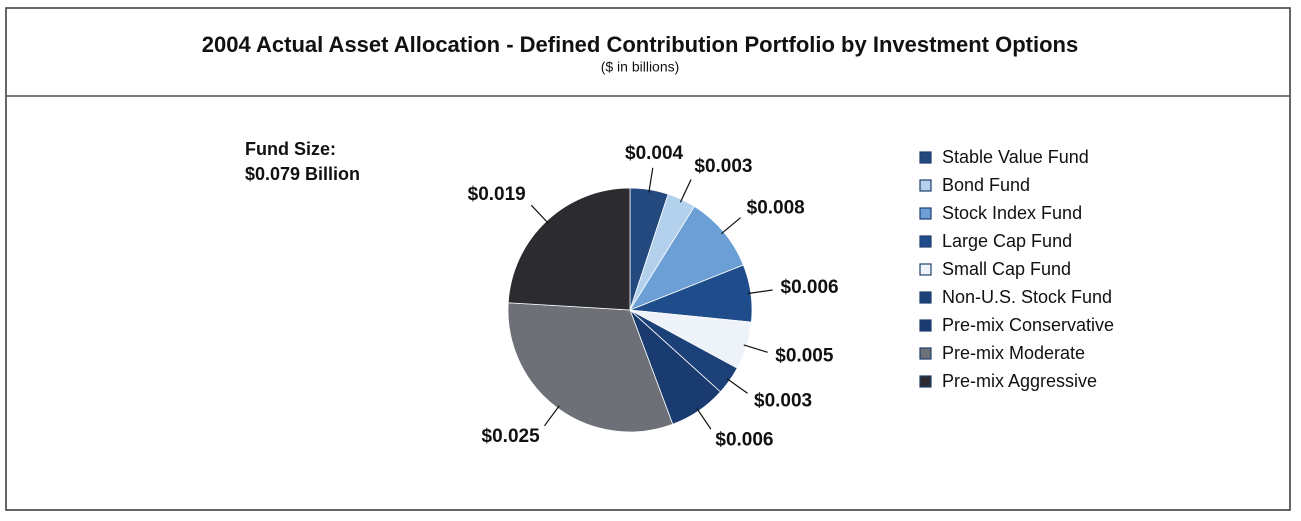  I want to click on legend-label: Non-U.S. Stock Fund, so click(1027, 297).